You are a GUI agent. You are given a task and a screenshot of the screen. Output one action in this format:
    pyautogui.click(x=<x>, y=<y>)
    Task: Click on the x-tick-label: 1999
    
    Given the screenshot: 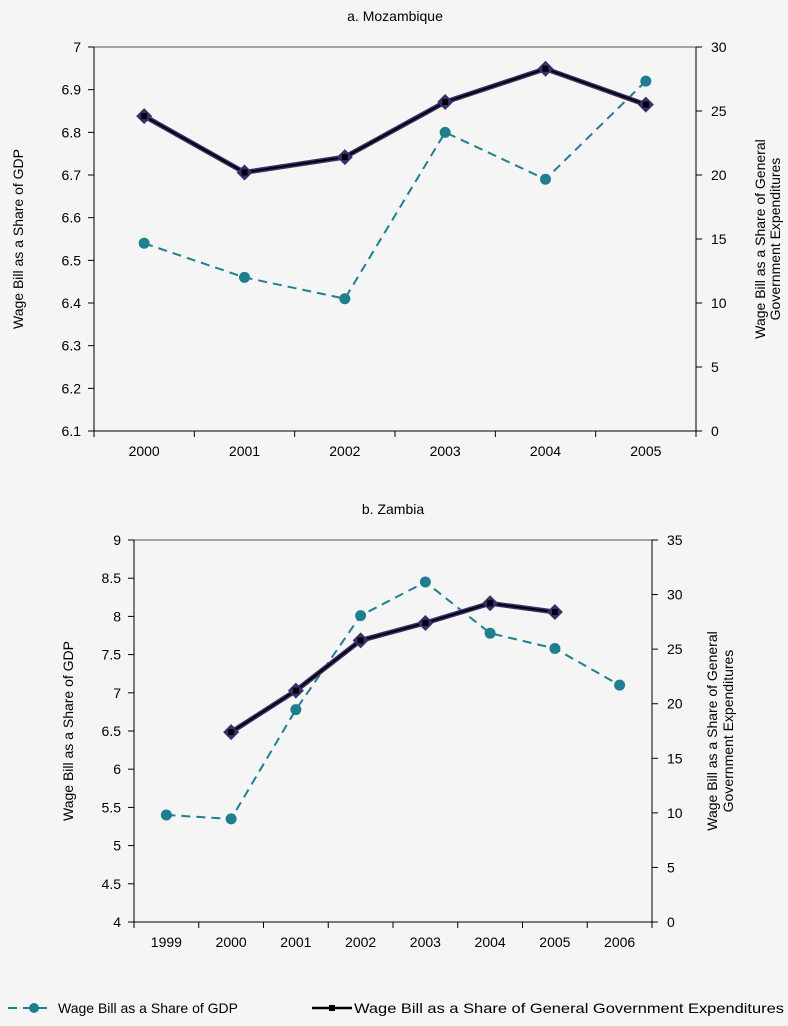 What is the action you would take?
    pyautogui.click(x=166, y=942)
    